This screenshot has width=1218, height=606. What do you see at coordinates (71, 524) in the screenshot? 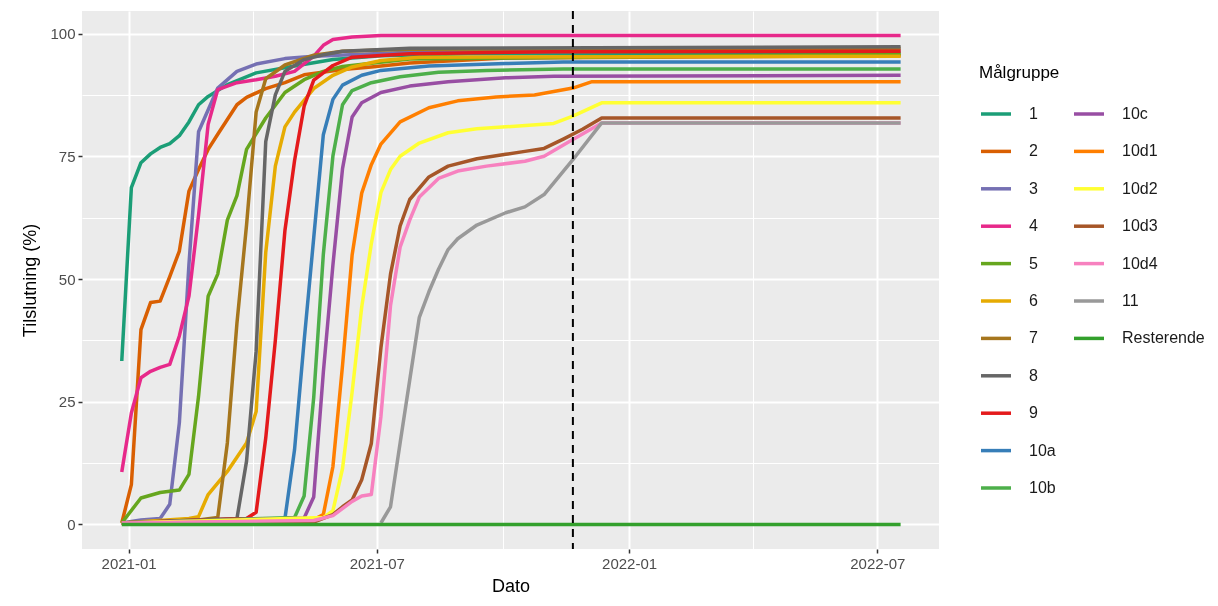
I see `y-tick-label: 0` at bounding box center [71, 524].